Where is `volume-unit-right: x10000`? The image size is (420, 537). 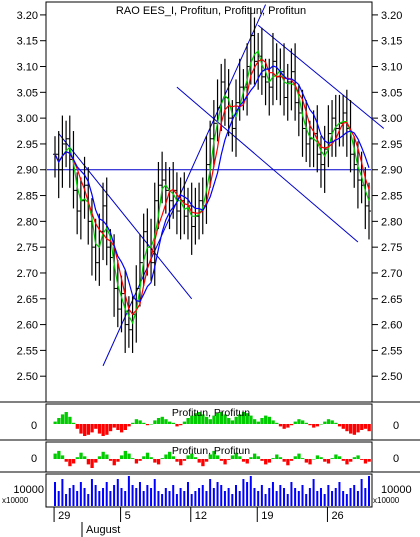 volume-unit-right: x10000 is located at coordinates (386, 500).